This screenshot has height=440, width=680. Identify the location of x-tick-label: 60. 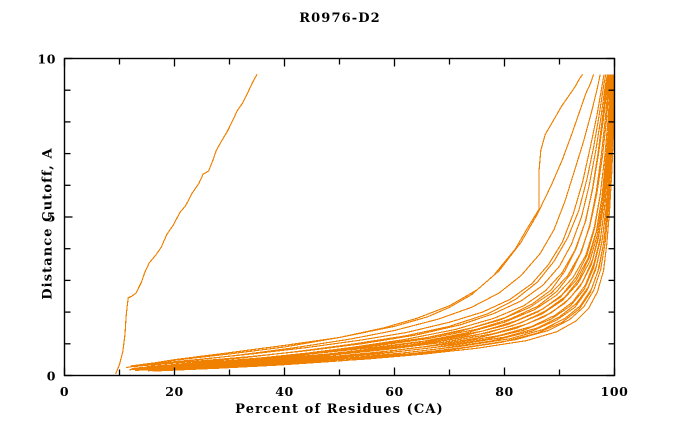
(394, 391).